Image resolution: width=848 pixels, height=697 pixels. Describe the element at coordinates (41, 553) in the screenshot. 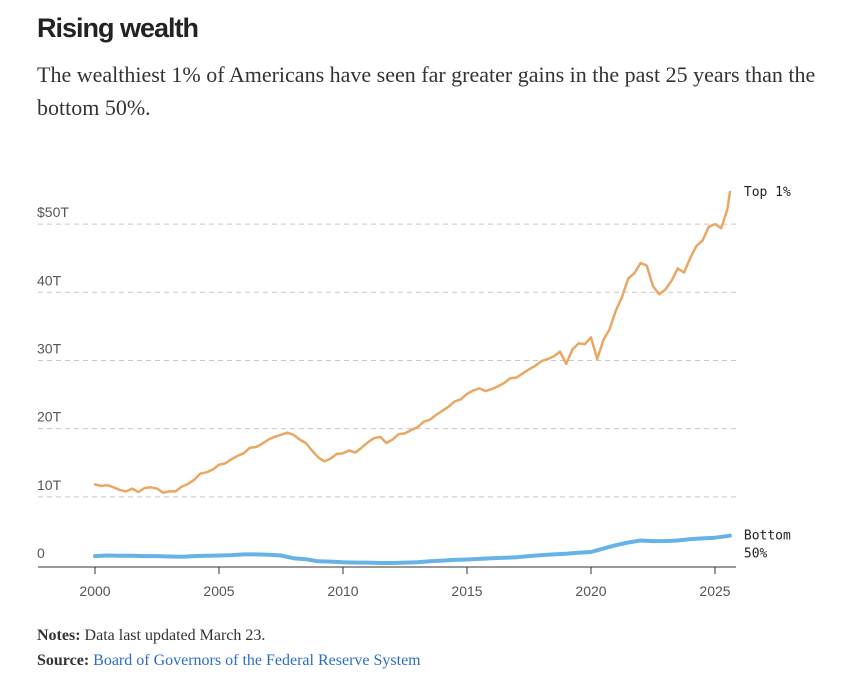

I see `y-tick-label: 0` at that location.